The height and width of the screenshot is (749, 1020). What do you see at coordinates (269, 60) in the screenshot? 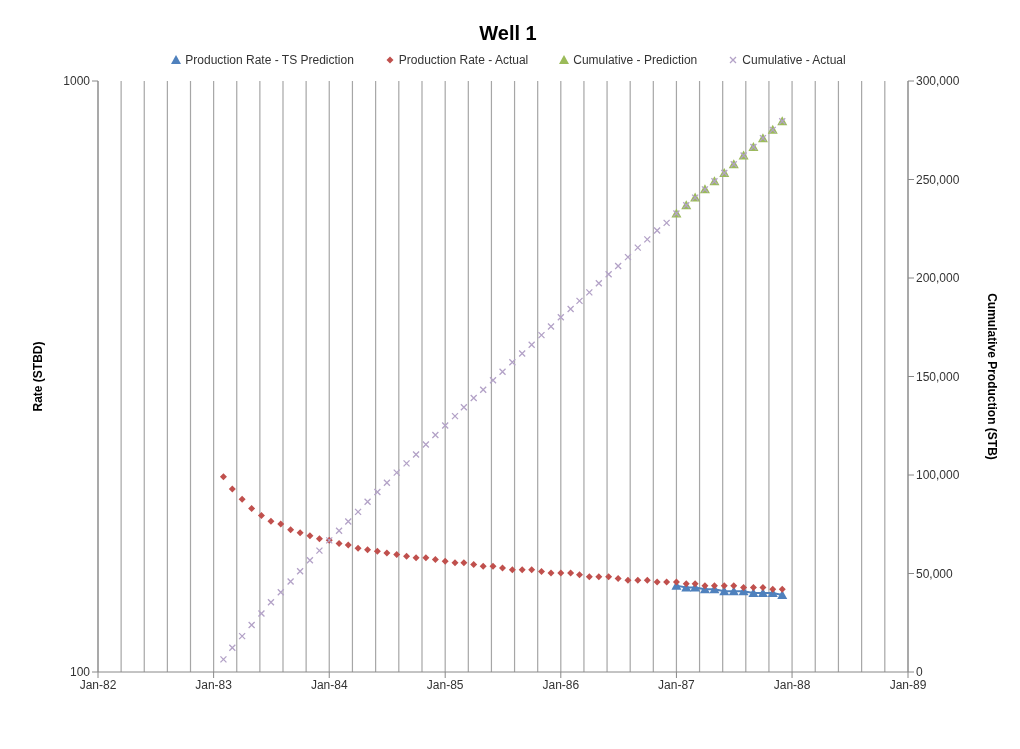
I see `legend-label: Production Rate - TS Prediction` at bounding box center [269, 60].